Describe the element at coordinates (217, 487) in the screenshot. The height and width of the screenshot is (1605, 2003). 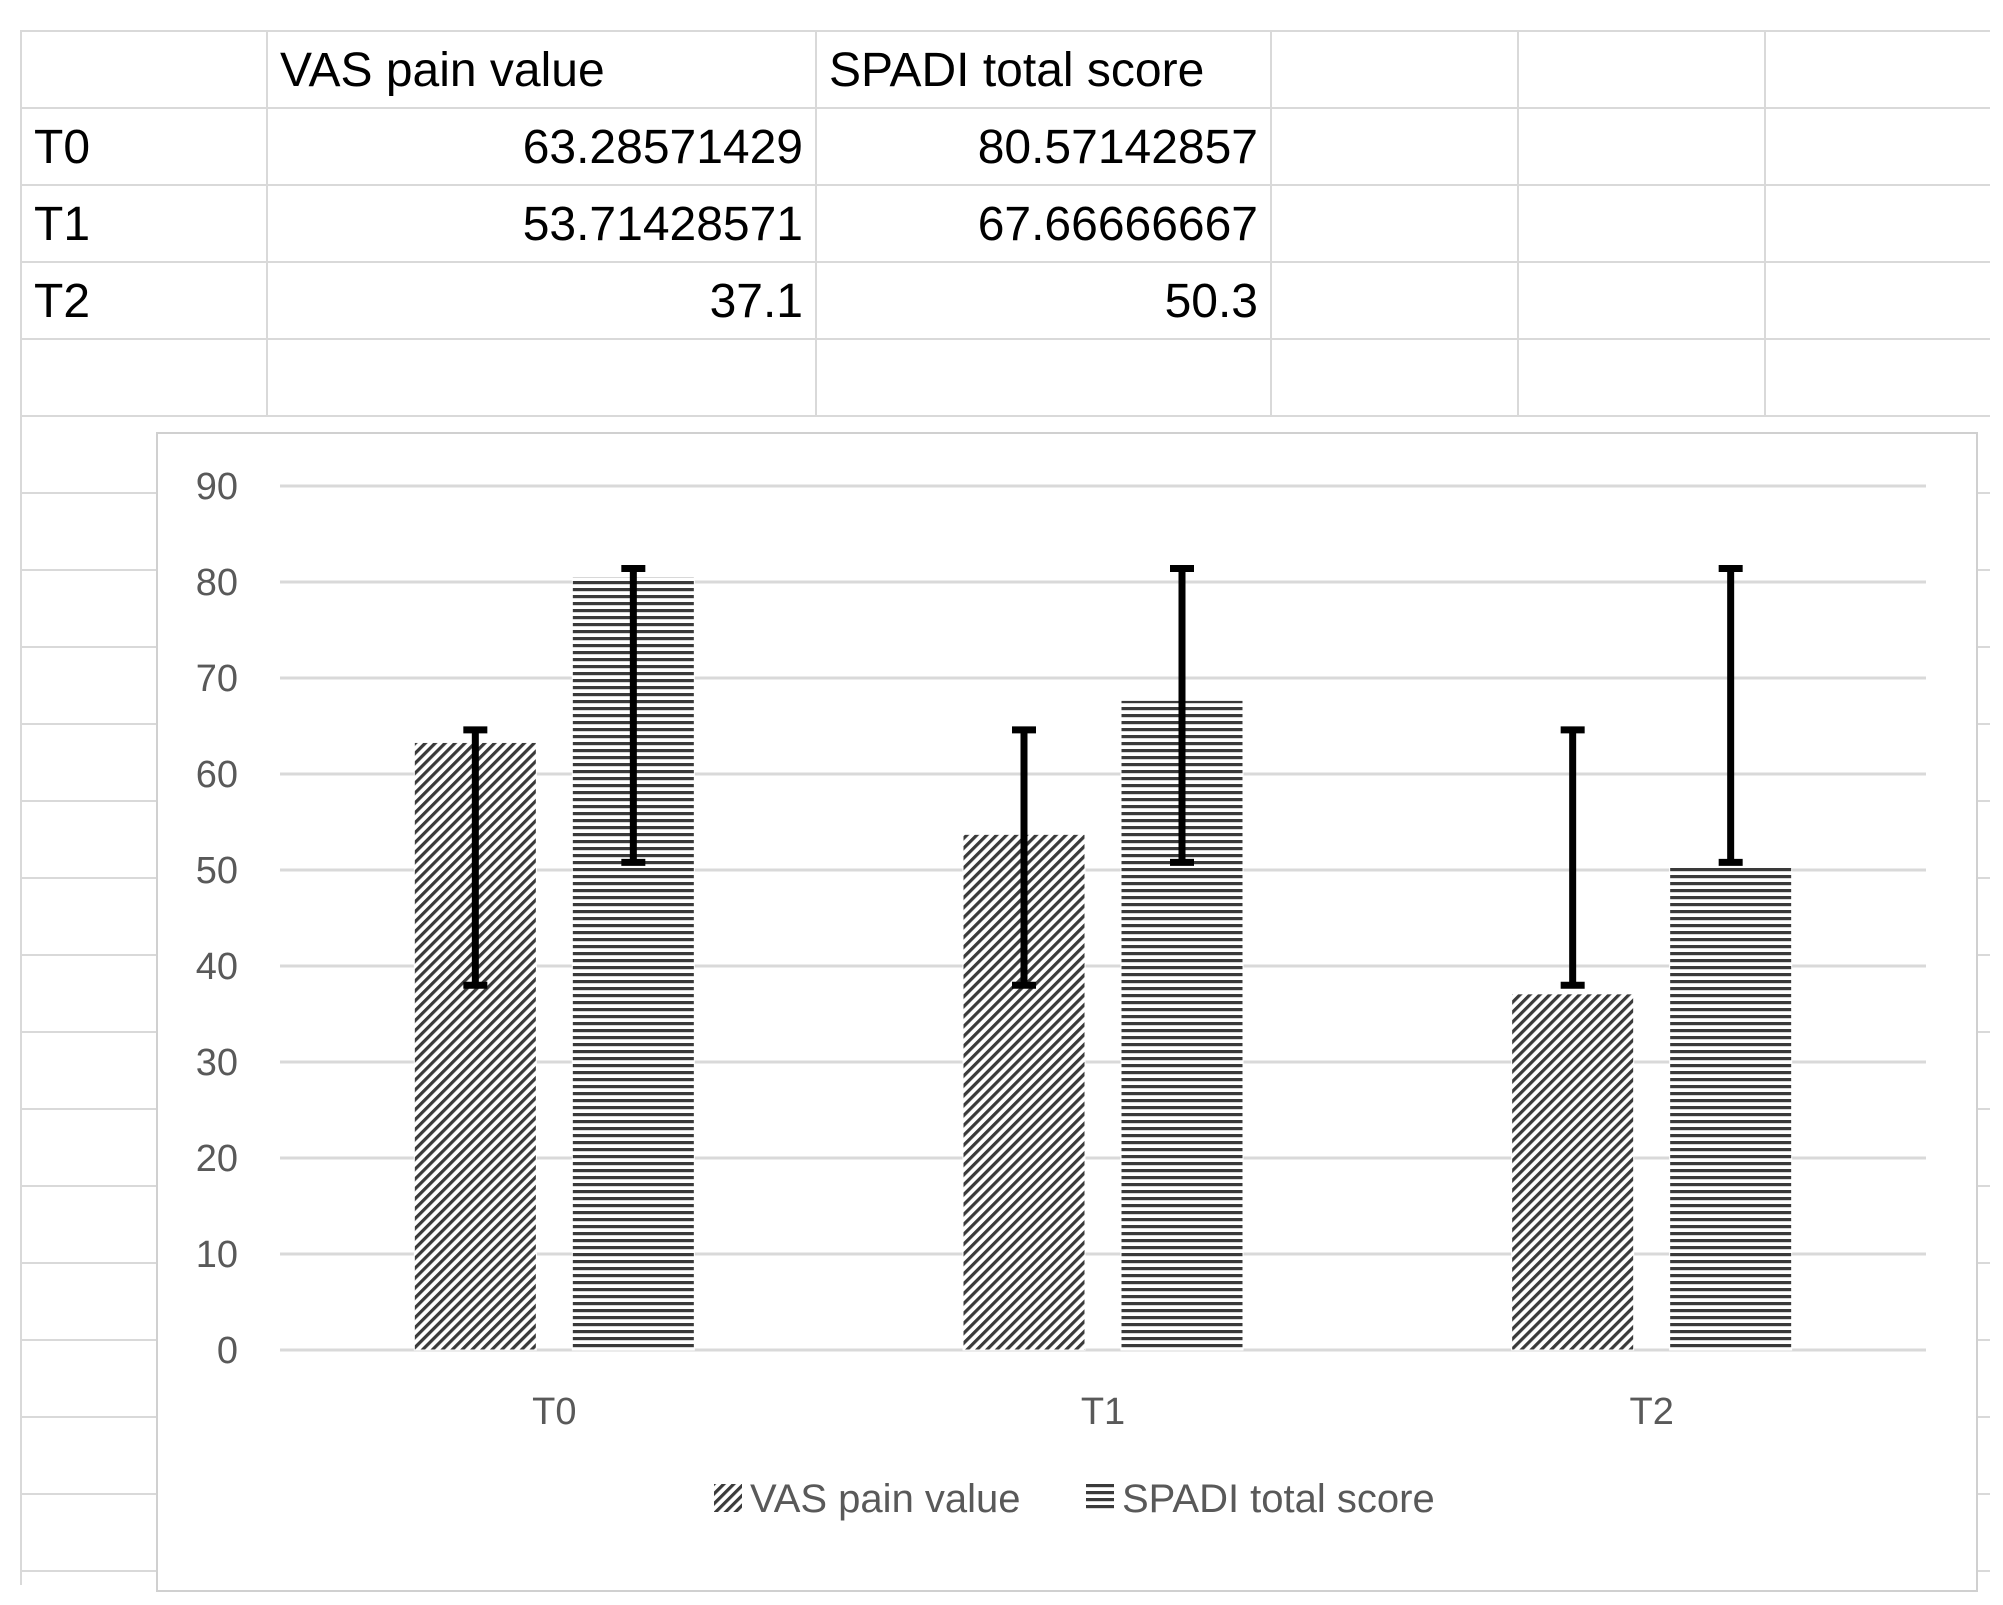
I see `y-tick-label: 90` at that location.